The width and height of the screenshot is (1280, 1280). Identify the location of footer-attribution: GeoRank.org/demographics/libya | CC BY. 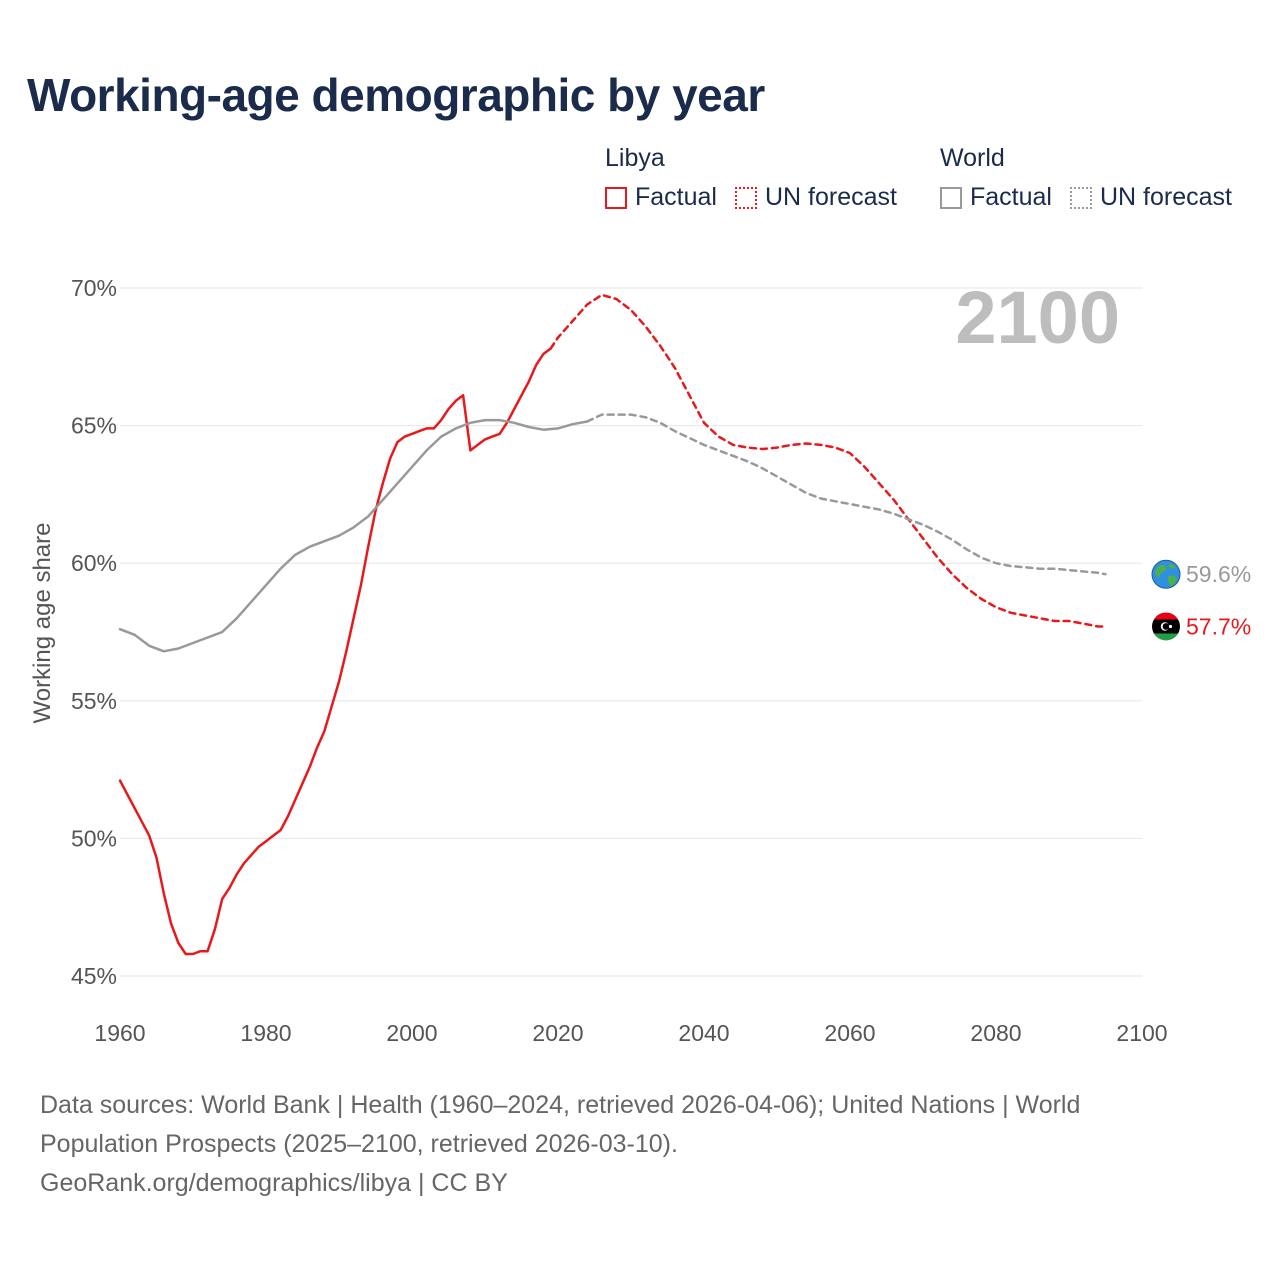
(274, 1183).